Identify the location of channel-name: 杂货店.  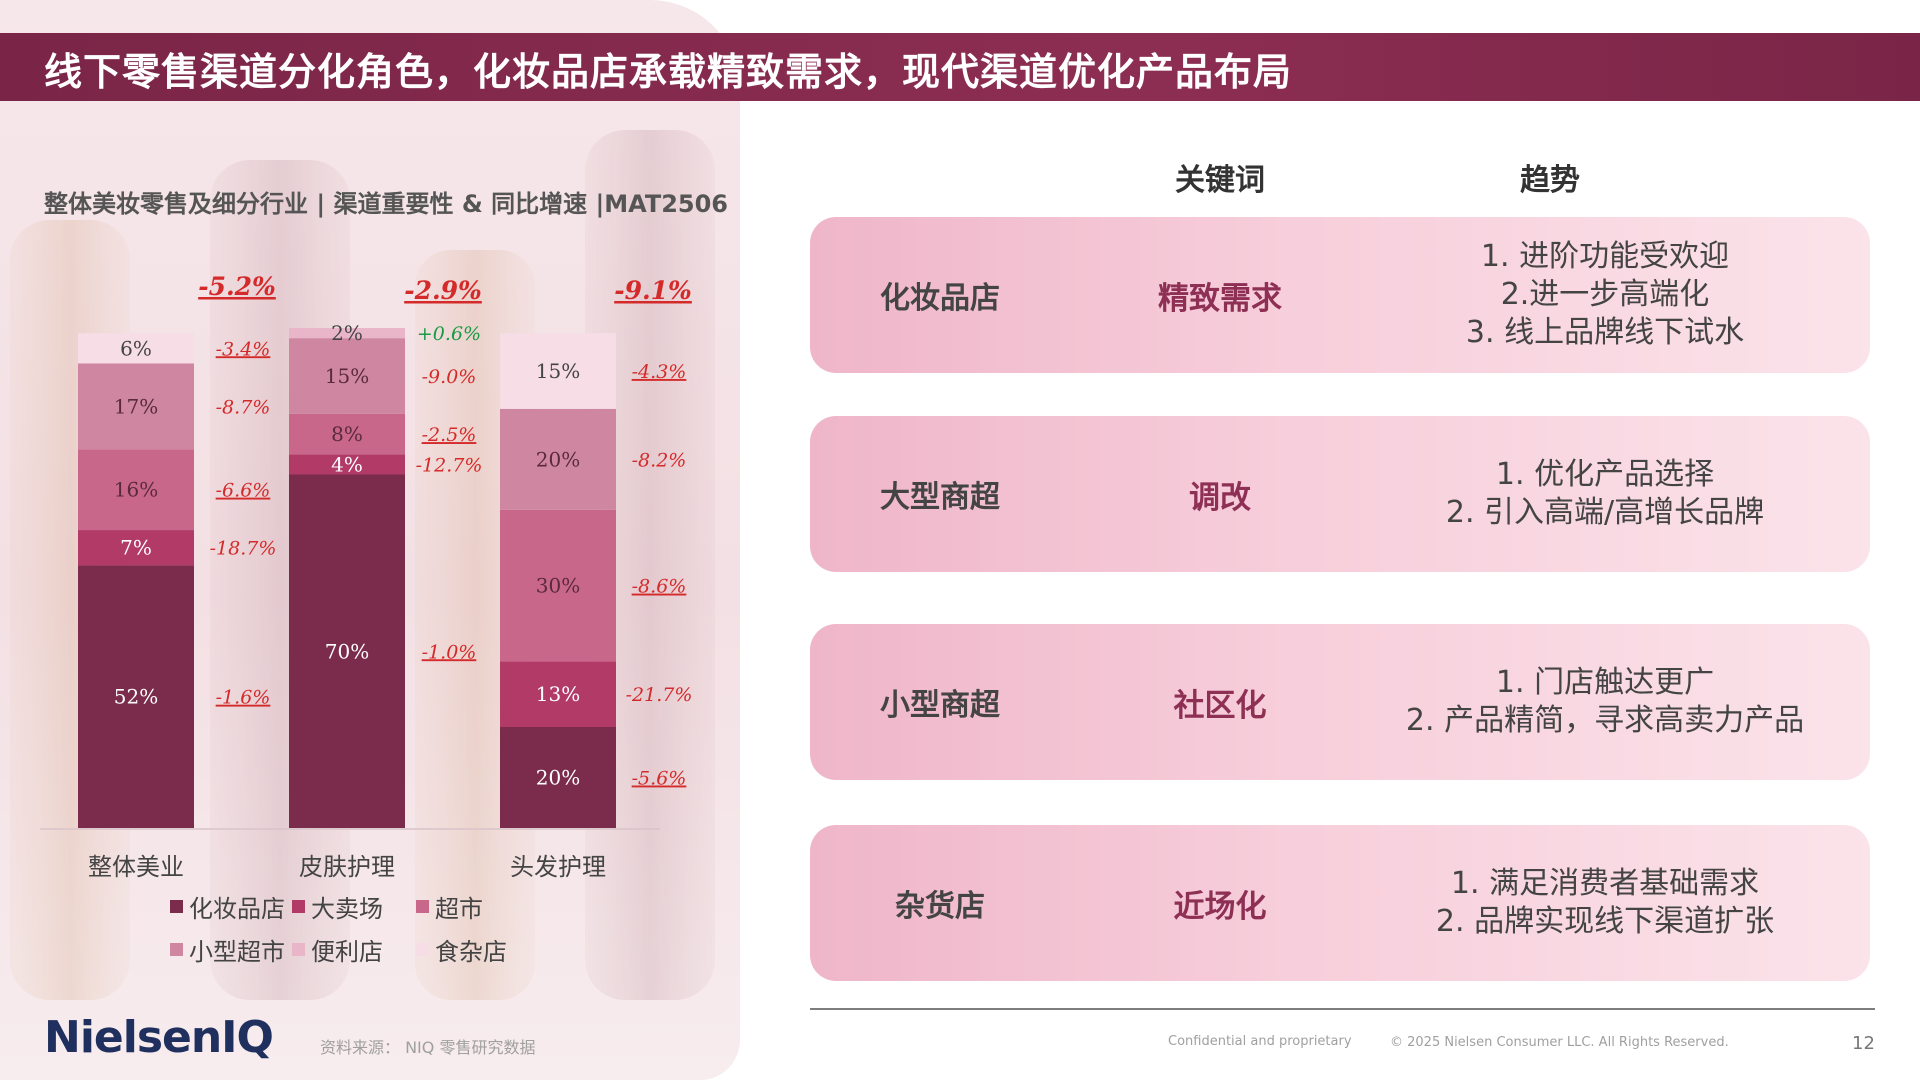
(940, 906).